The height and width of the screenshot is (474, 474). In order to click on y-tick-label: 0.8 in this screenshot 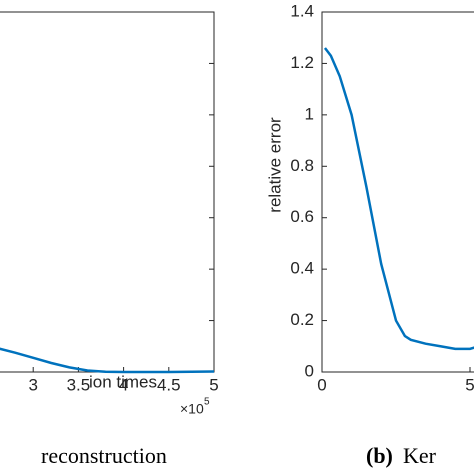, I will do `click(302, 165)`.